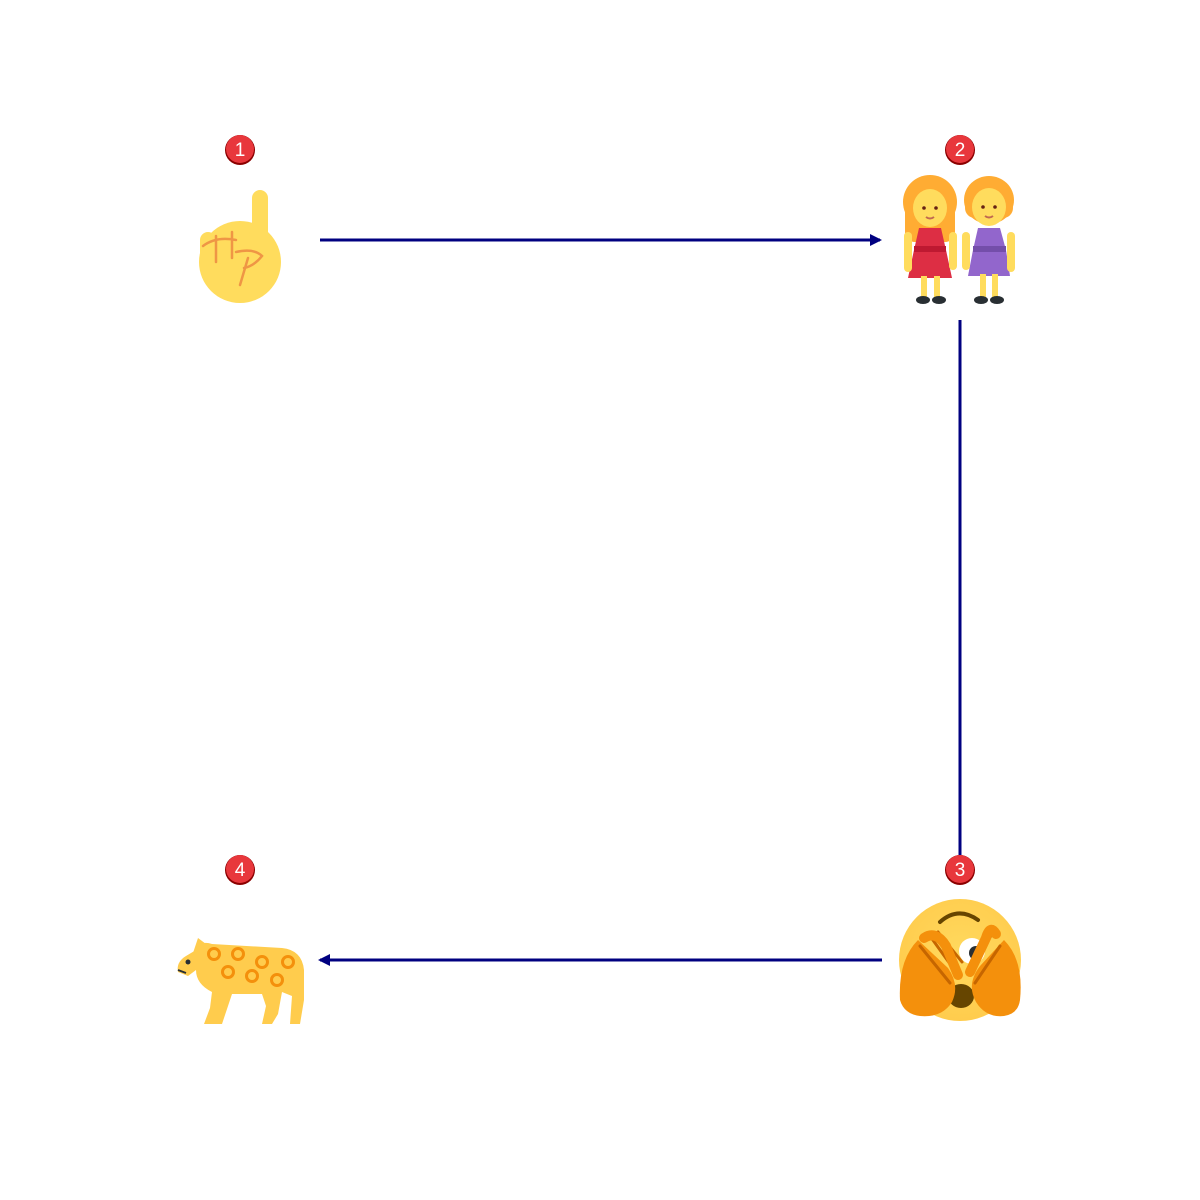 The height and width of the screenshot is (1200, 1200). I want to click on node-4: 4, so click(240, 939).